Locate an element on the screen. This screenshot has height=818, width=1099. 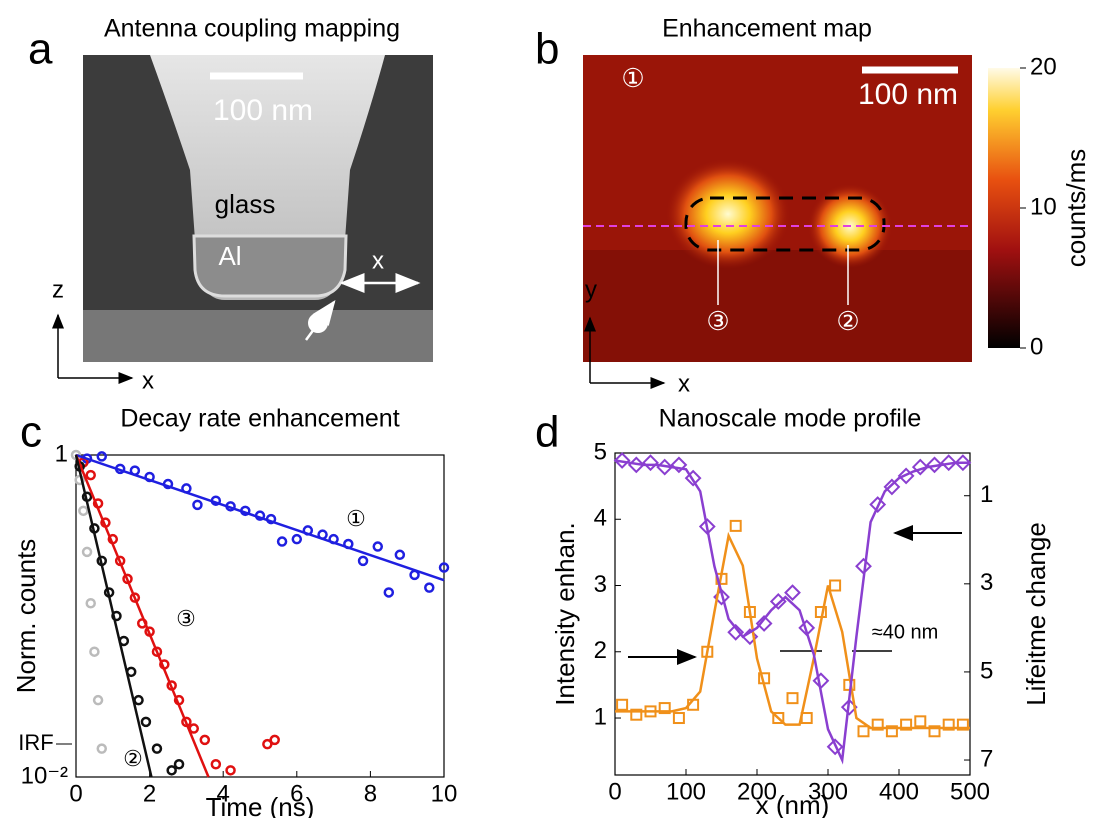
annotation: ≈40 nm is located at coordinates (905, 632).